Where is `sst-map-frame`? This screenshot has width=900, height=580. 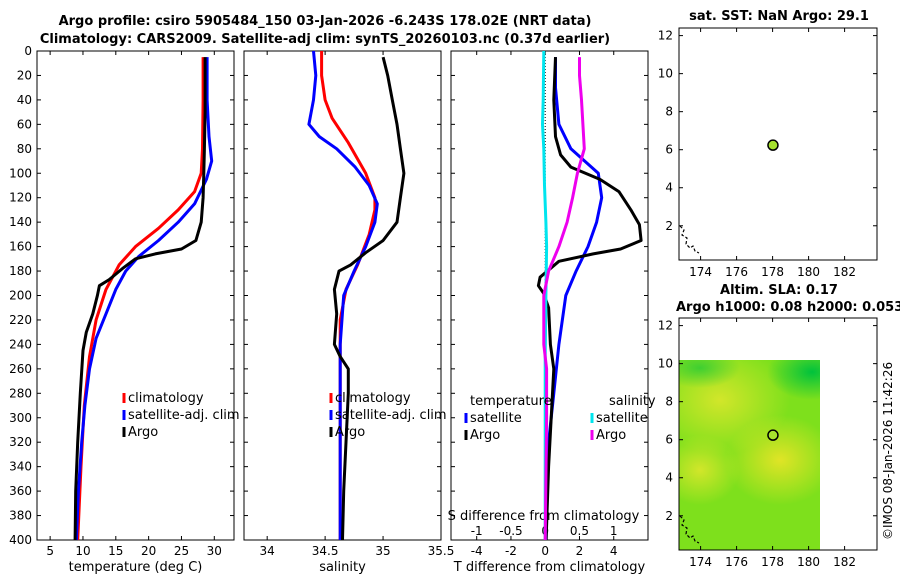 sst-map-frame is located at coordinates (778, 144).